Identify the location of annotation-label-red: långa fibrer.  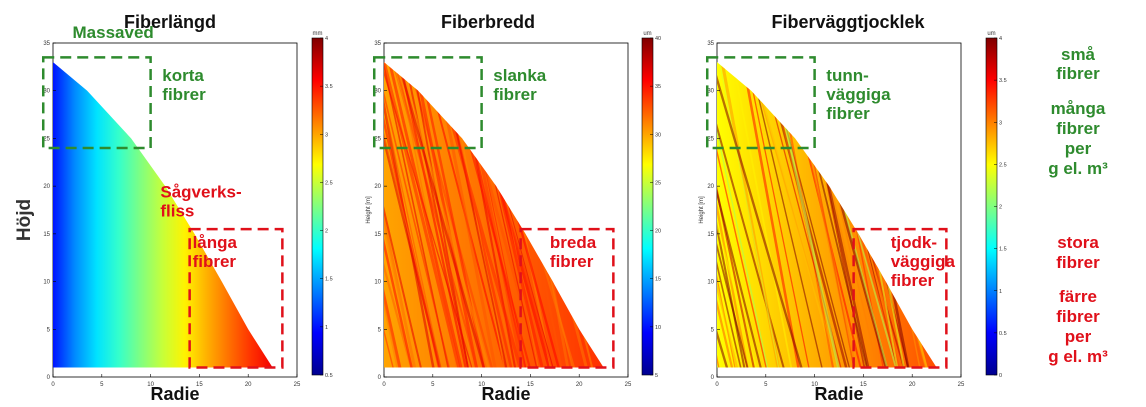
(215, 252).